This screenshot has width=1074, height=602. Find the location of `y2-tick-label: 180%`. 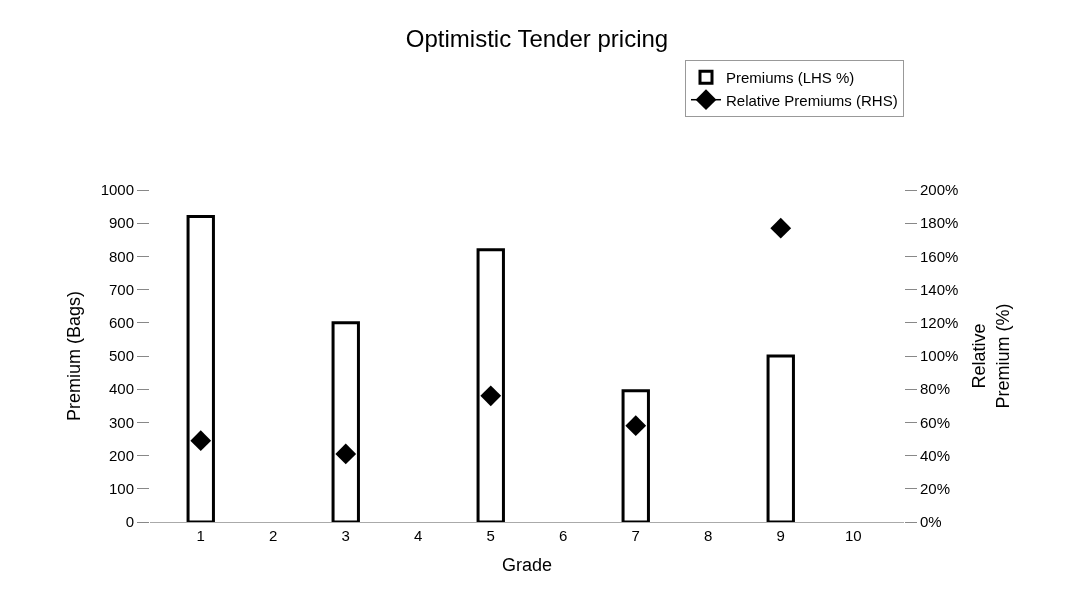

y2-tick-label: 180% is located at coordinates (939, 223).